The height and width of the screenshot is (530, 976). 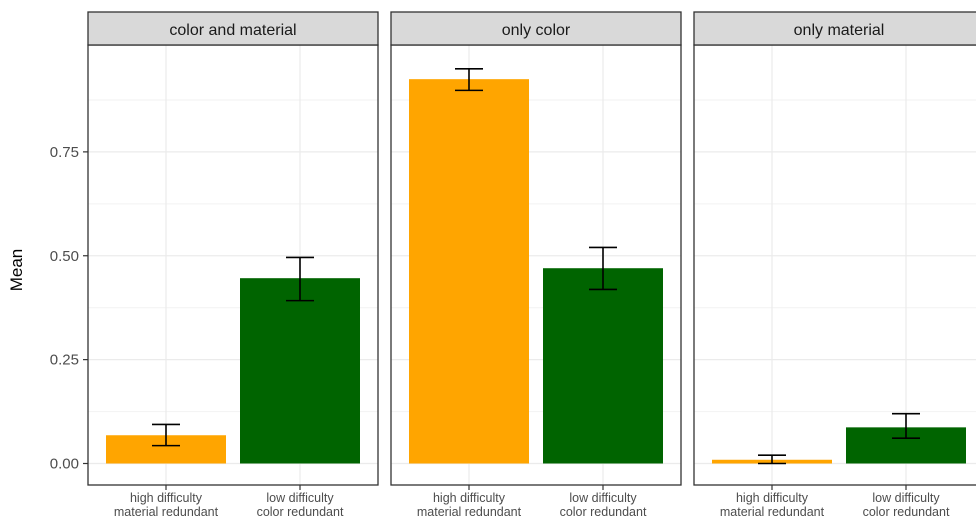 I want to click on facet-title: color and material, so click(x=232, y=30).